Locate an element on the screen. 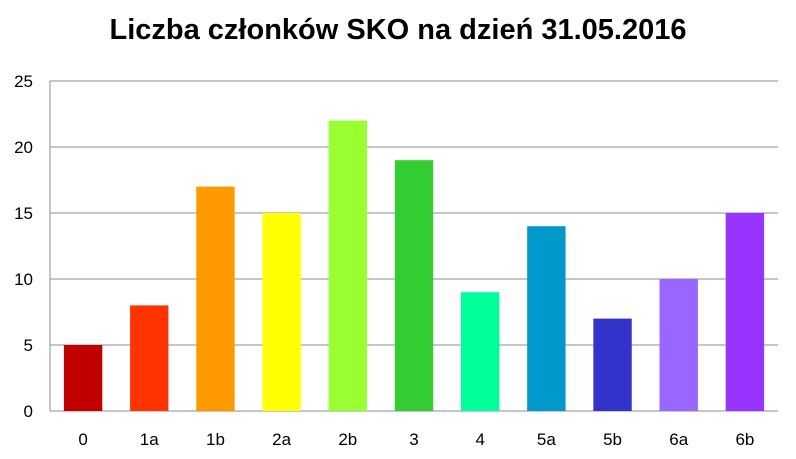  x-tick-label-5b: 5b is located at coordinates (612, 439).